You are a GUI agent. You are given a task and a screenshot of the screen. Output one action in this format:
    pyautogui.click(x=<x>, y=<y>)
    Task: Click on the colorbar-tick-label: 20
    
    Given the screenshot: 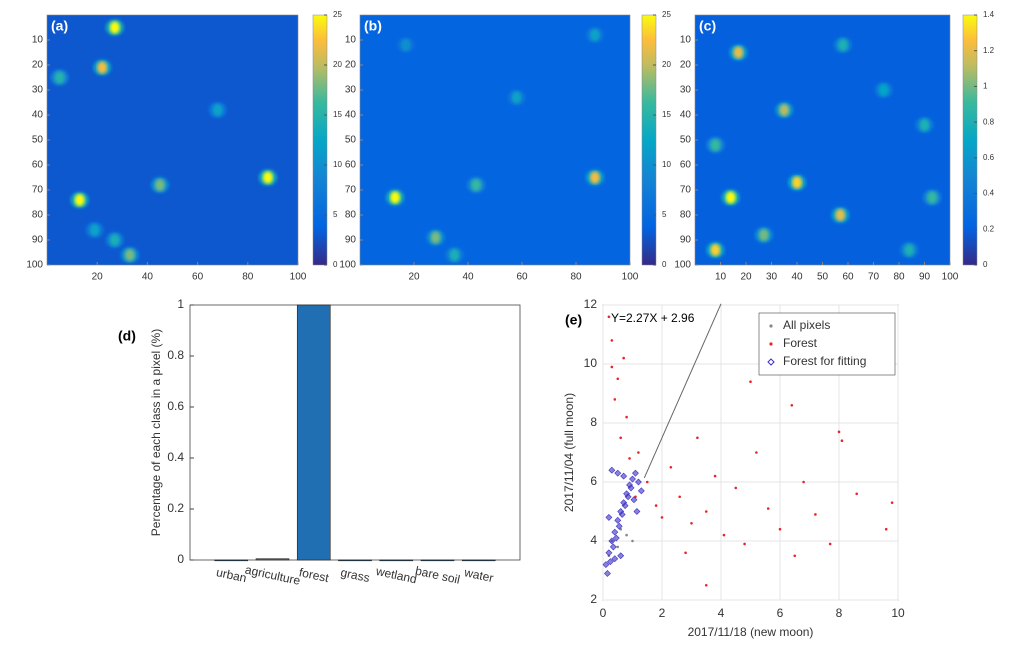 What is the action you would take?
    pyautogui.click(x=666, y=64)
    